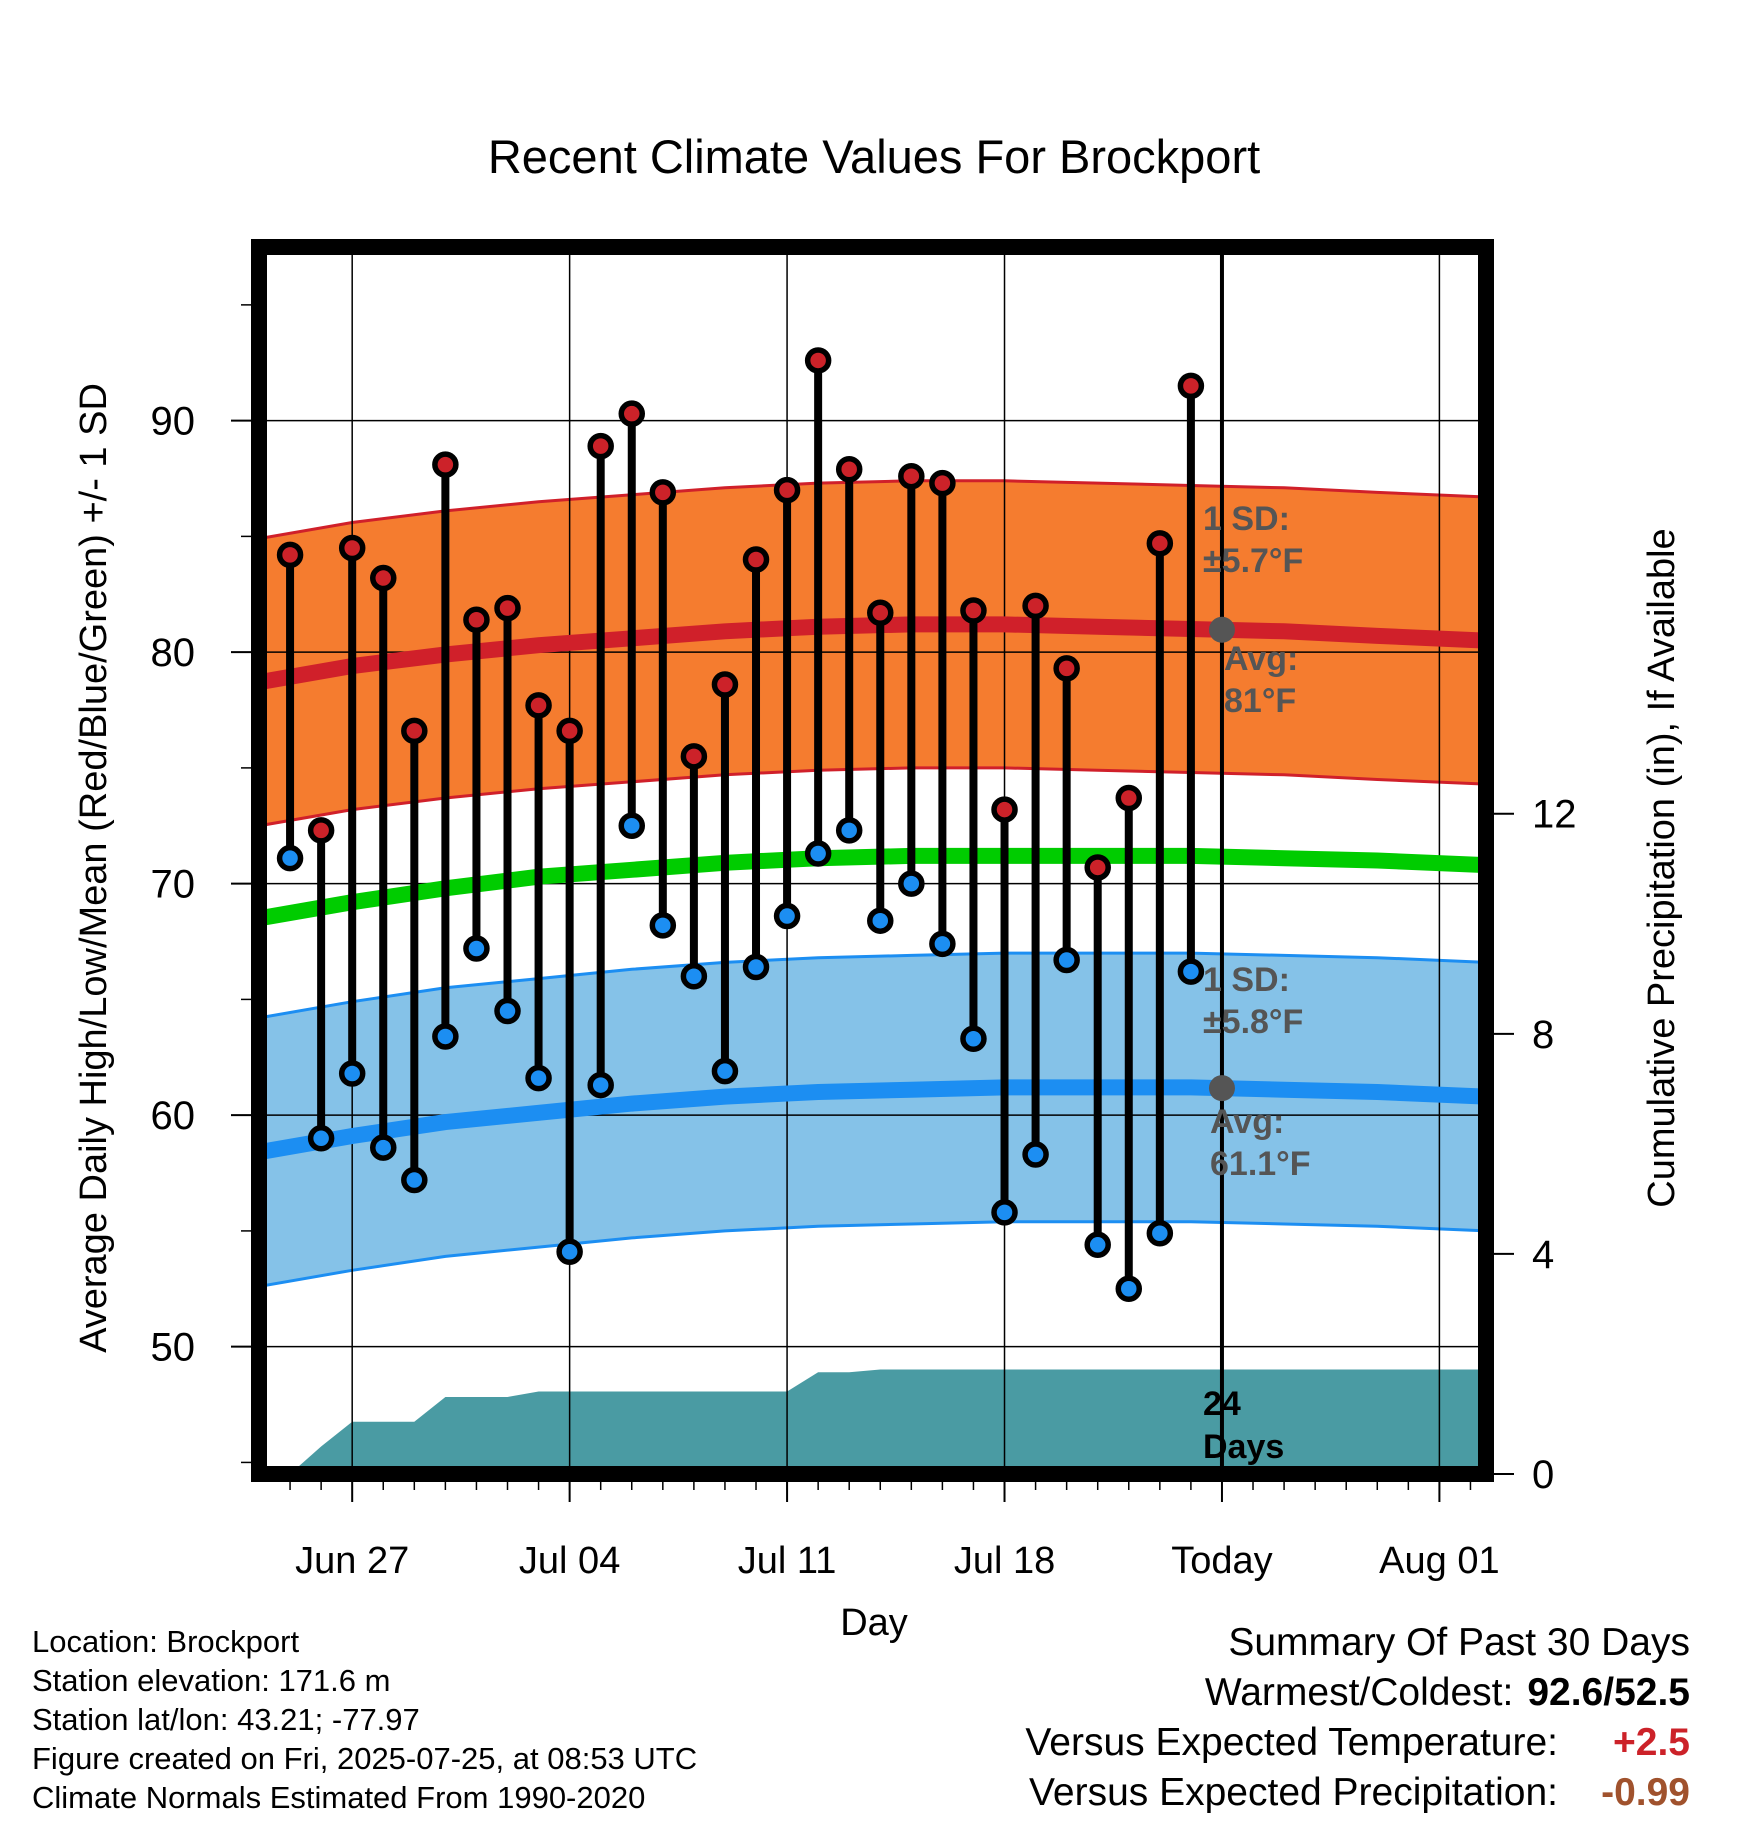 The width and height of the screenshot is (1748, 1828). Describe the element at coordinates (1246, 519) in the screenshot. I see `high-sd-label: 1 SD:` at that location.